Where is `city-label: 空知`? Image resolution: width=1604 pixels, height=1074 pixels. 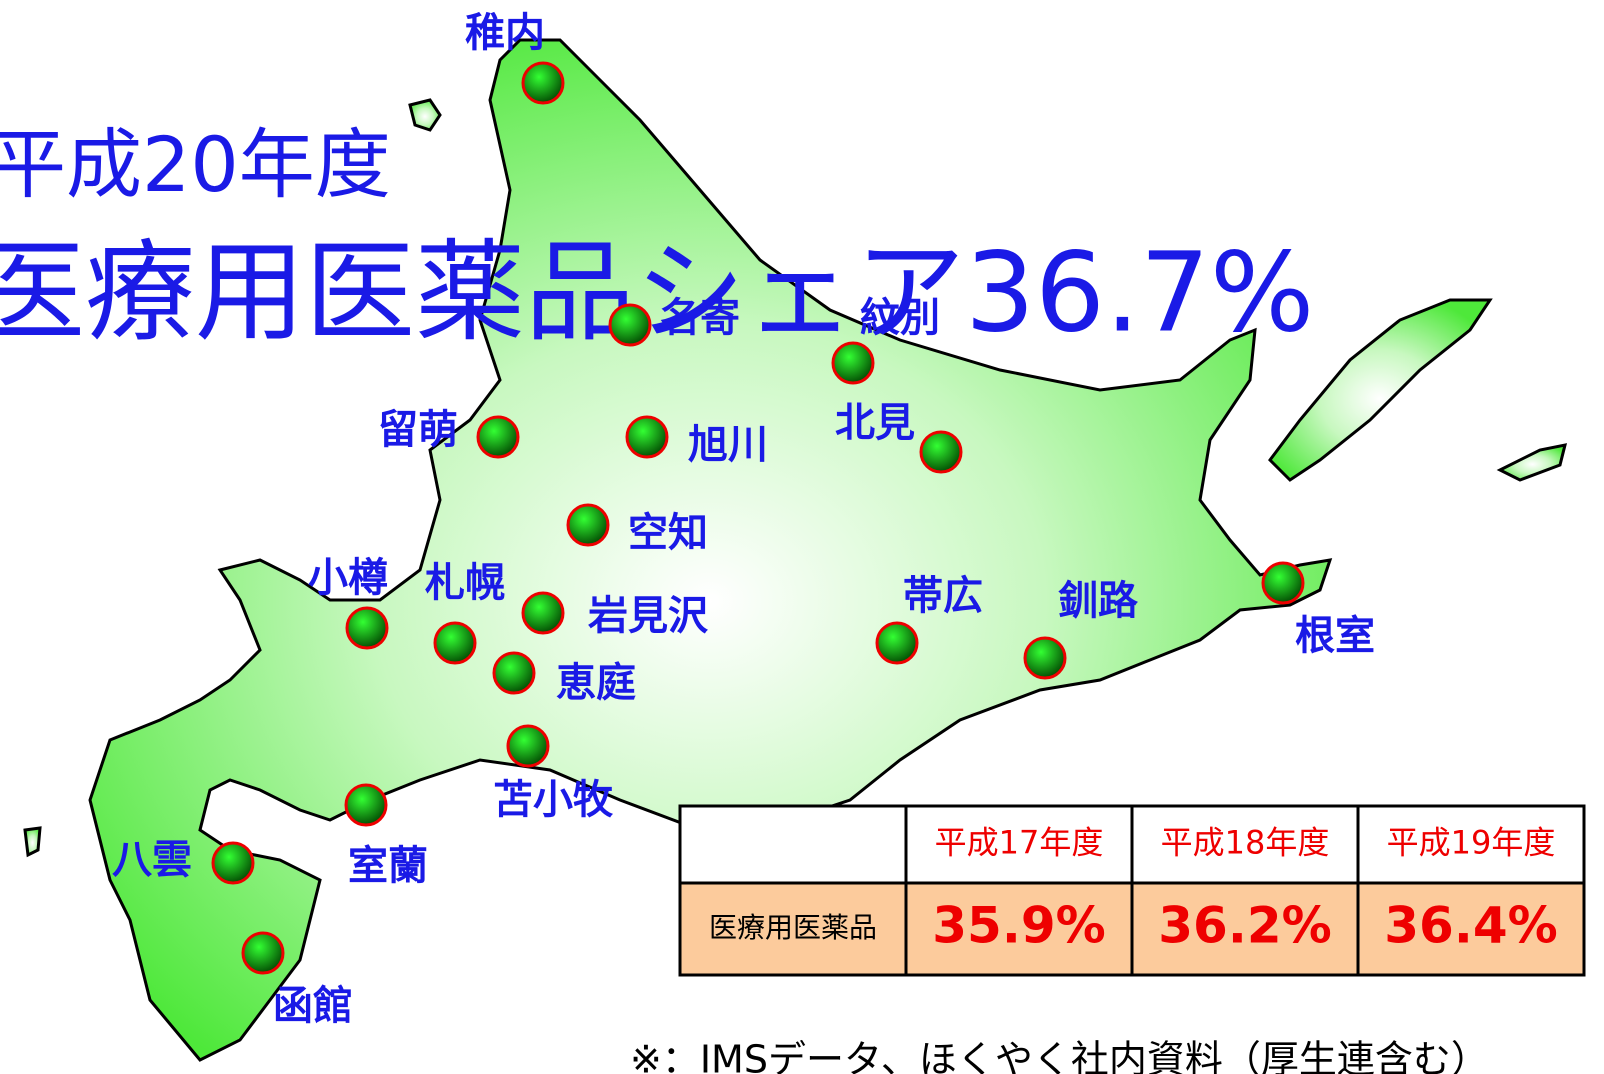
city-label: 空知 is located at coordinates (668, 533).